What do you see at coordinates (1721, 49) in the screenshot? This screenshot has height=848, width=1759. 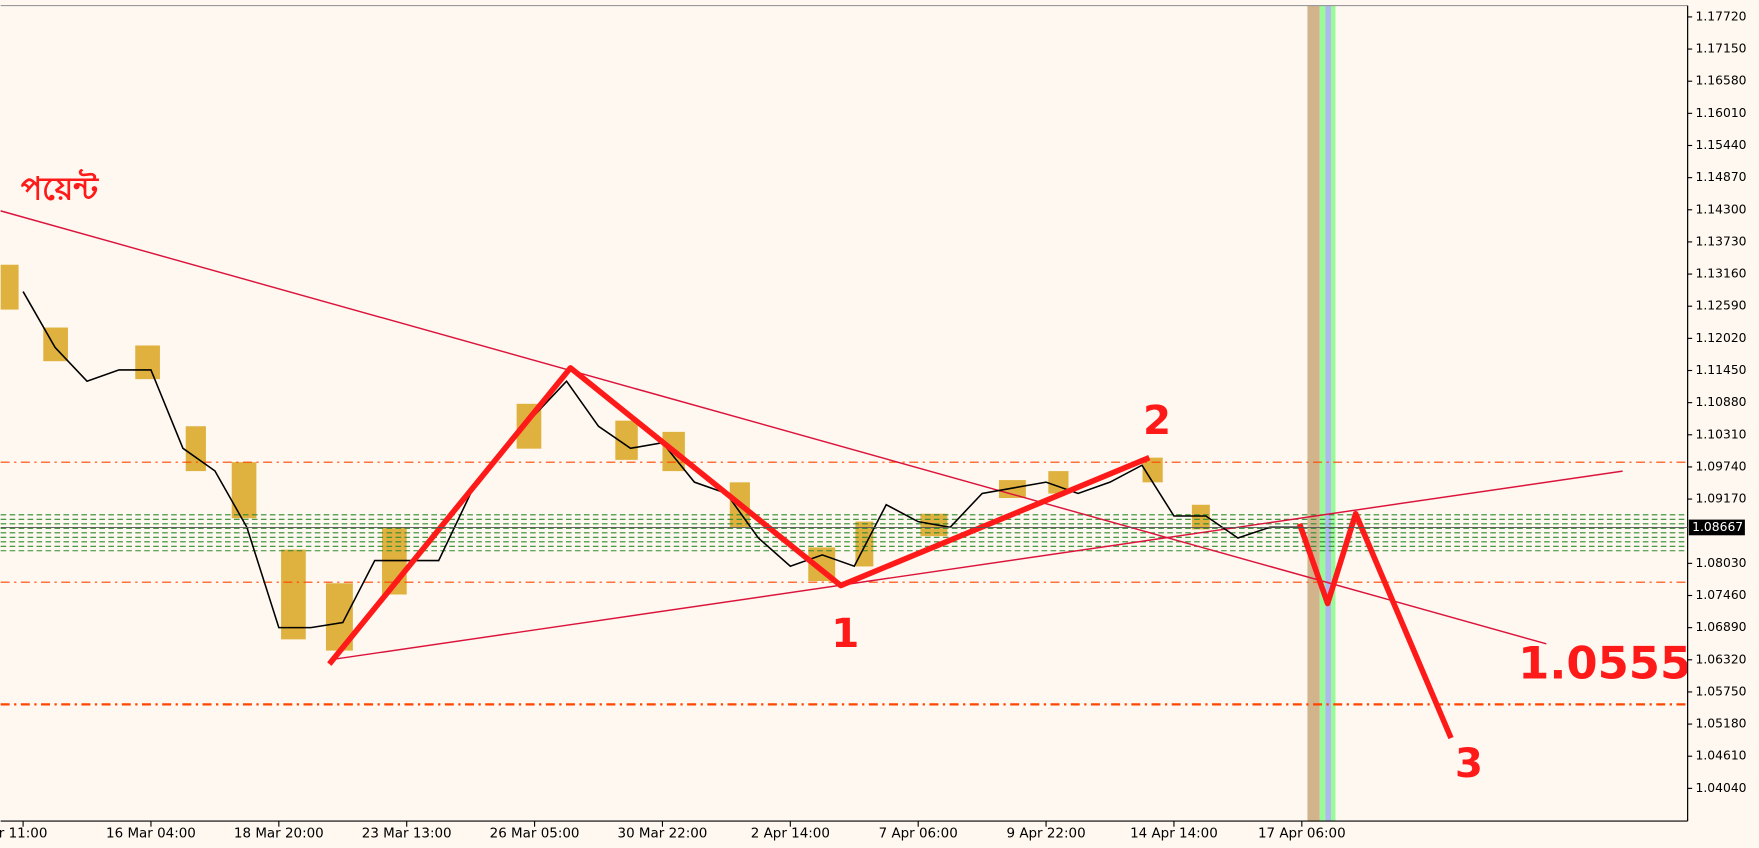 I see `y-tick-label: 1.17150` at bounding box center [1721, 49].